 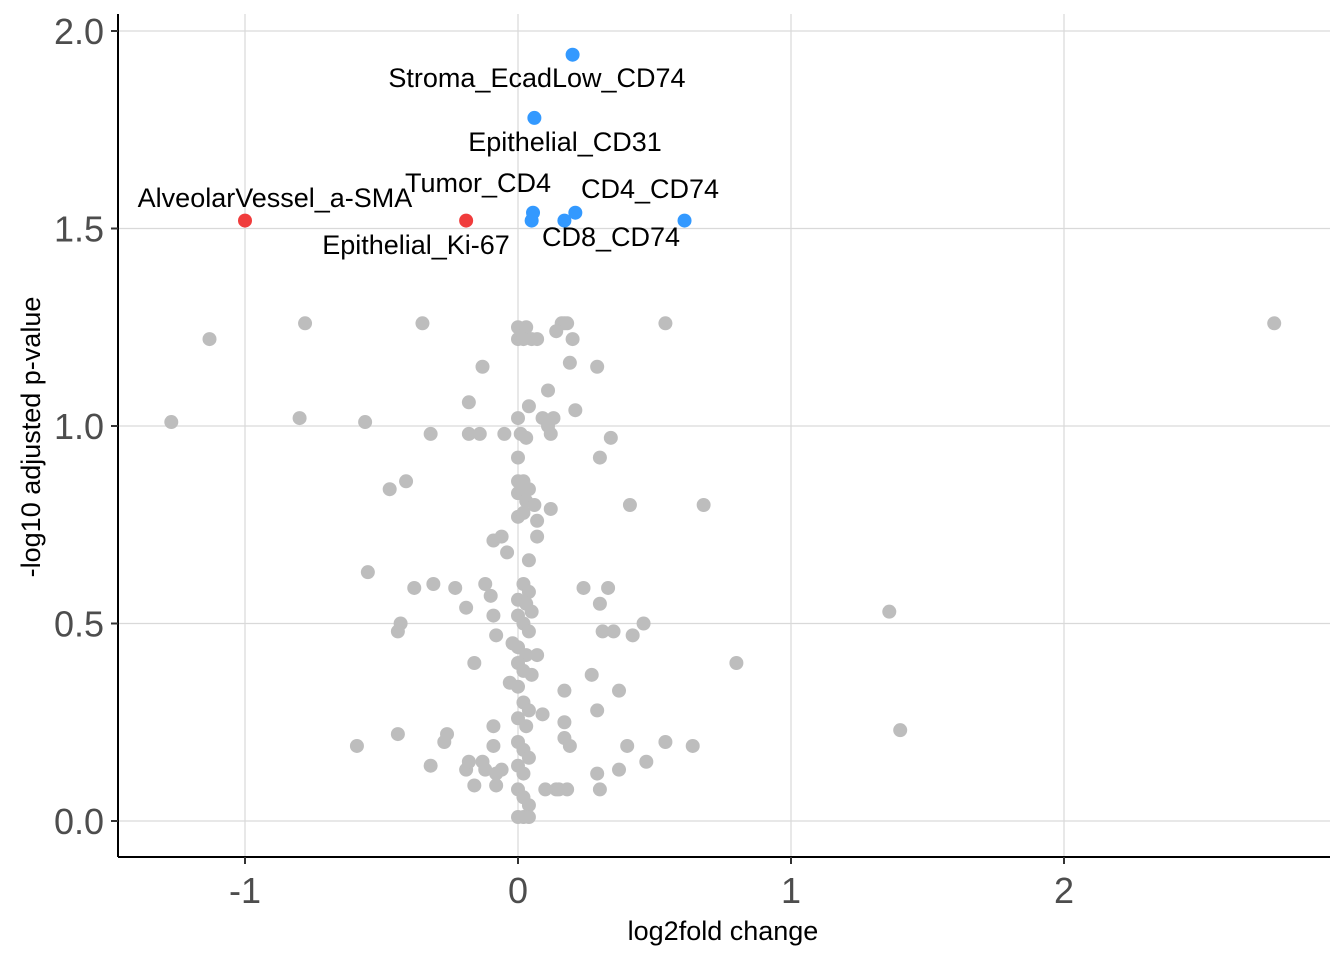 I want to click on point-label: Epithelial_Ki-67, so click(x=416, y=245).